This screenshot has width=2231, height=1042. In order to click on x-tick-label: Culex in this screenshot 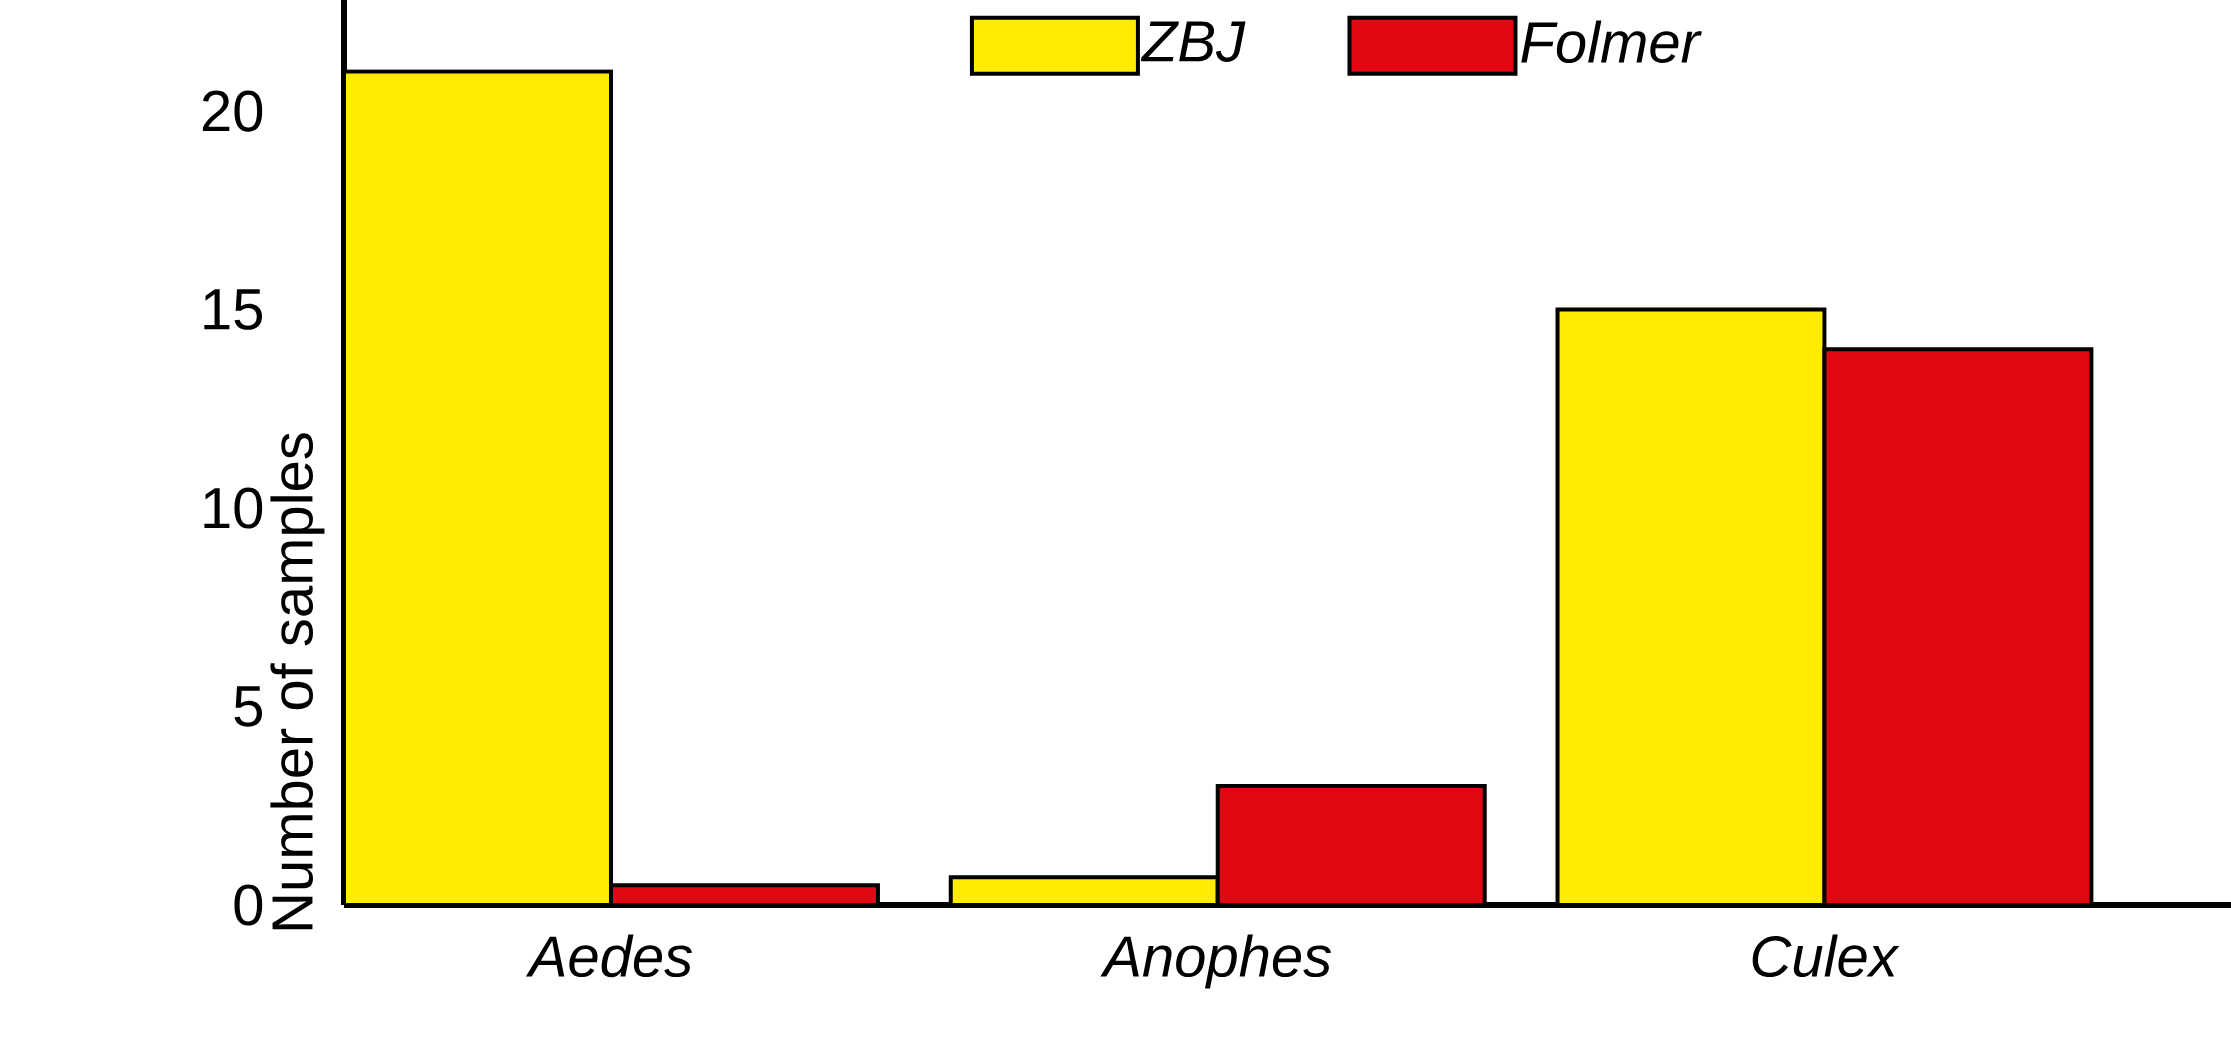, I will do `click(1826, 956)`.